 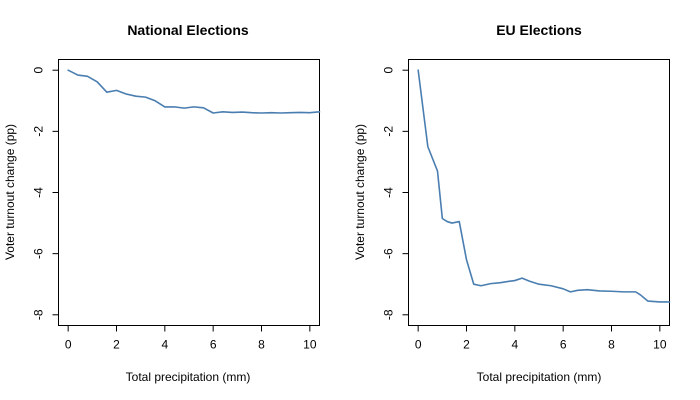 I want to click on chart-title: National Elections, so click(x=188, y=30).